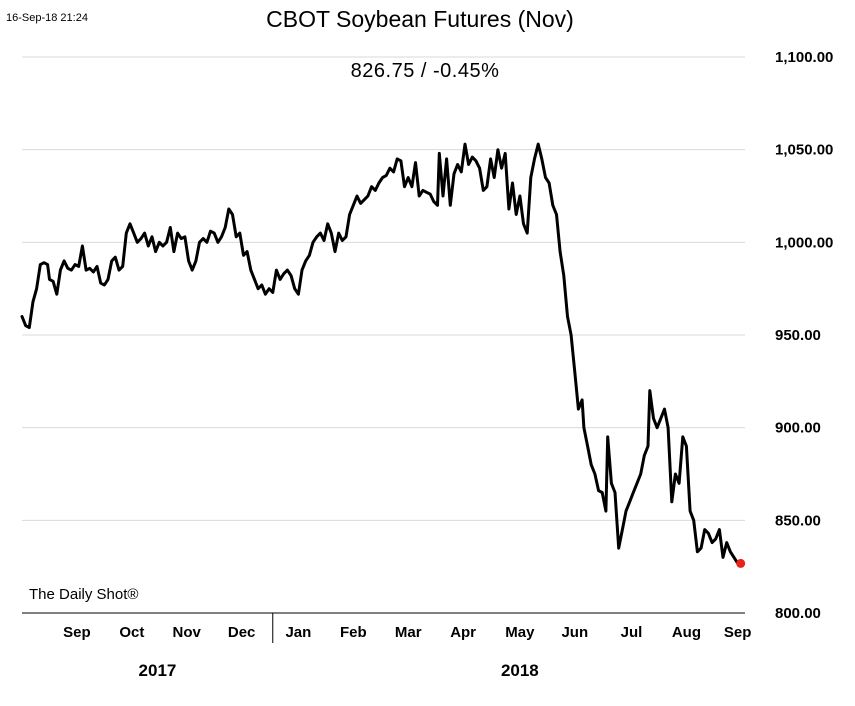  What do you see at coordinates (298, 632) in the screenshot?
I see `x-tick-label: Jan` at bounding box center [298, 632].